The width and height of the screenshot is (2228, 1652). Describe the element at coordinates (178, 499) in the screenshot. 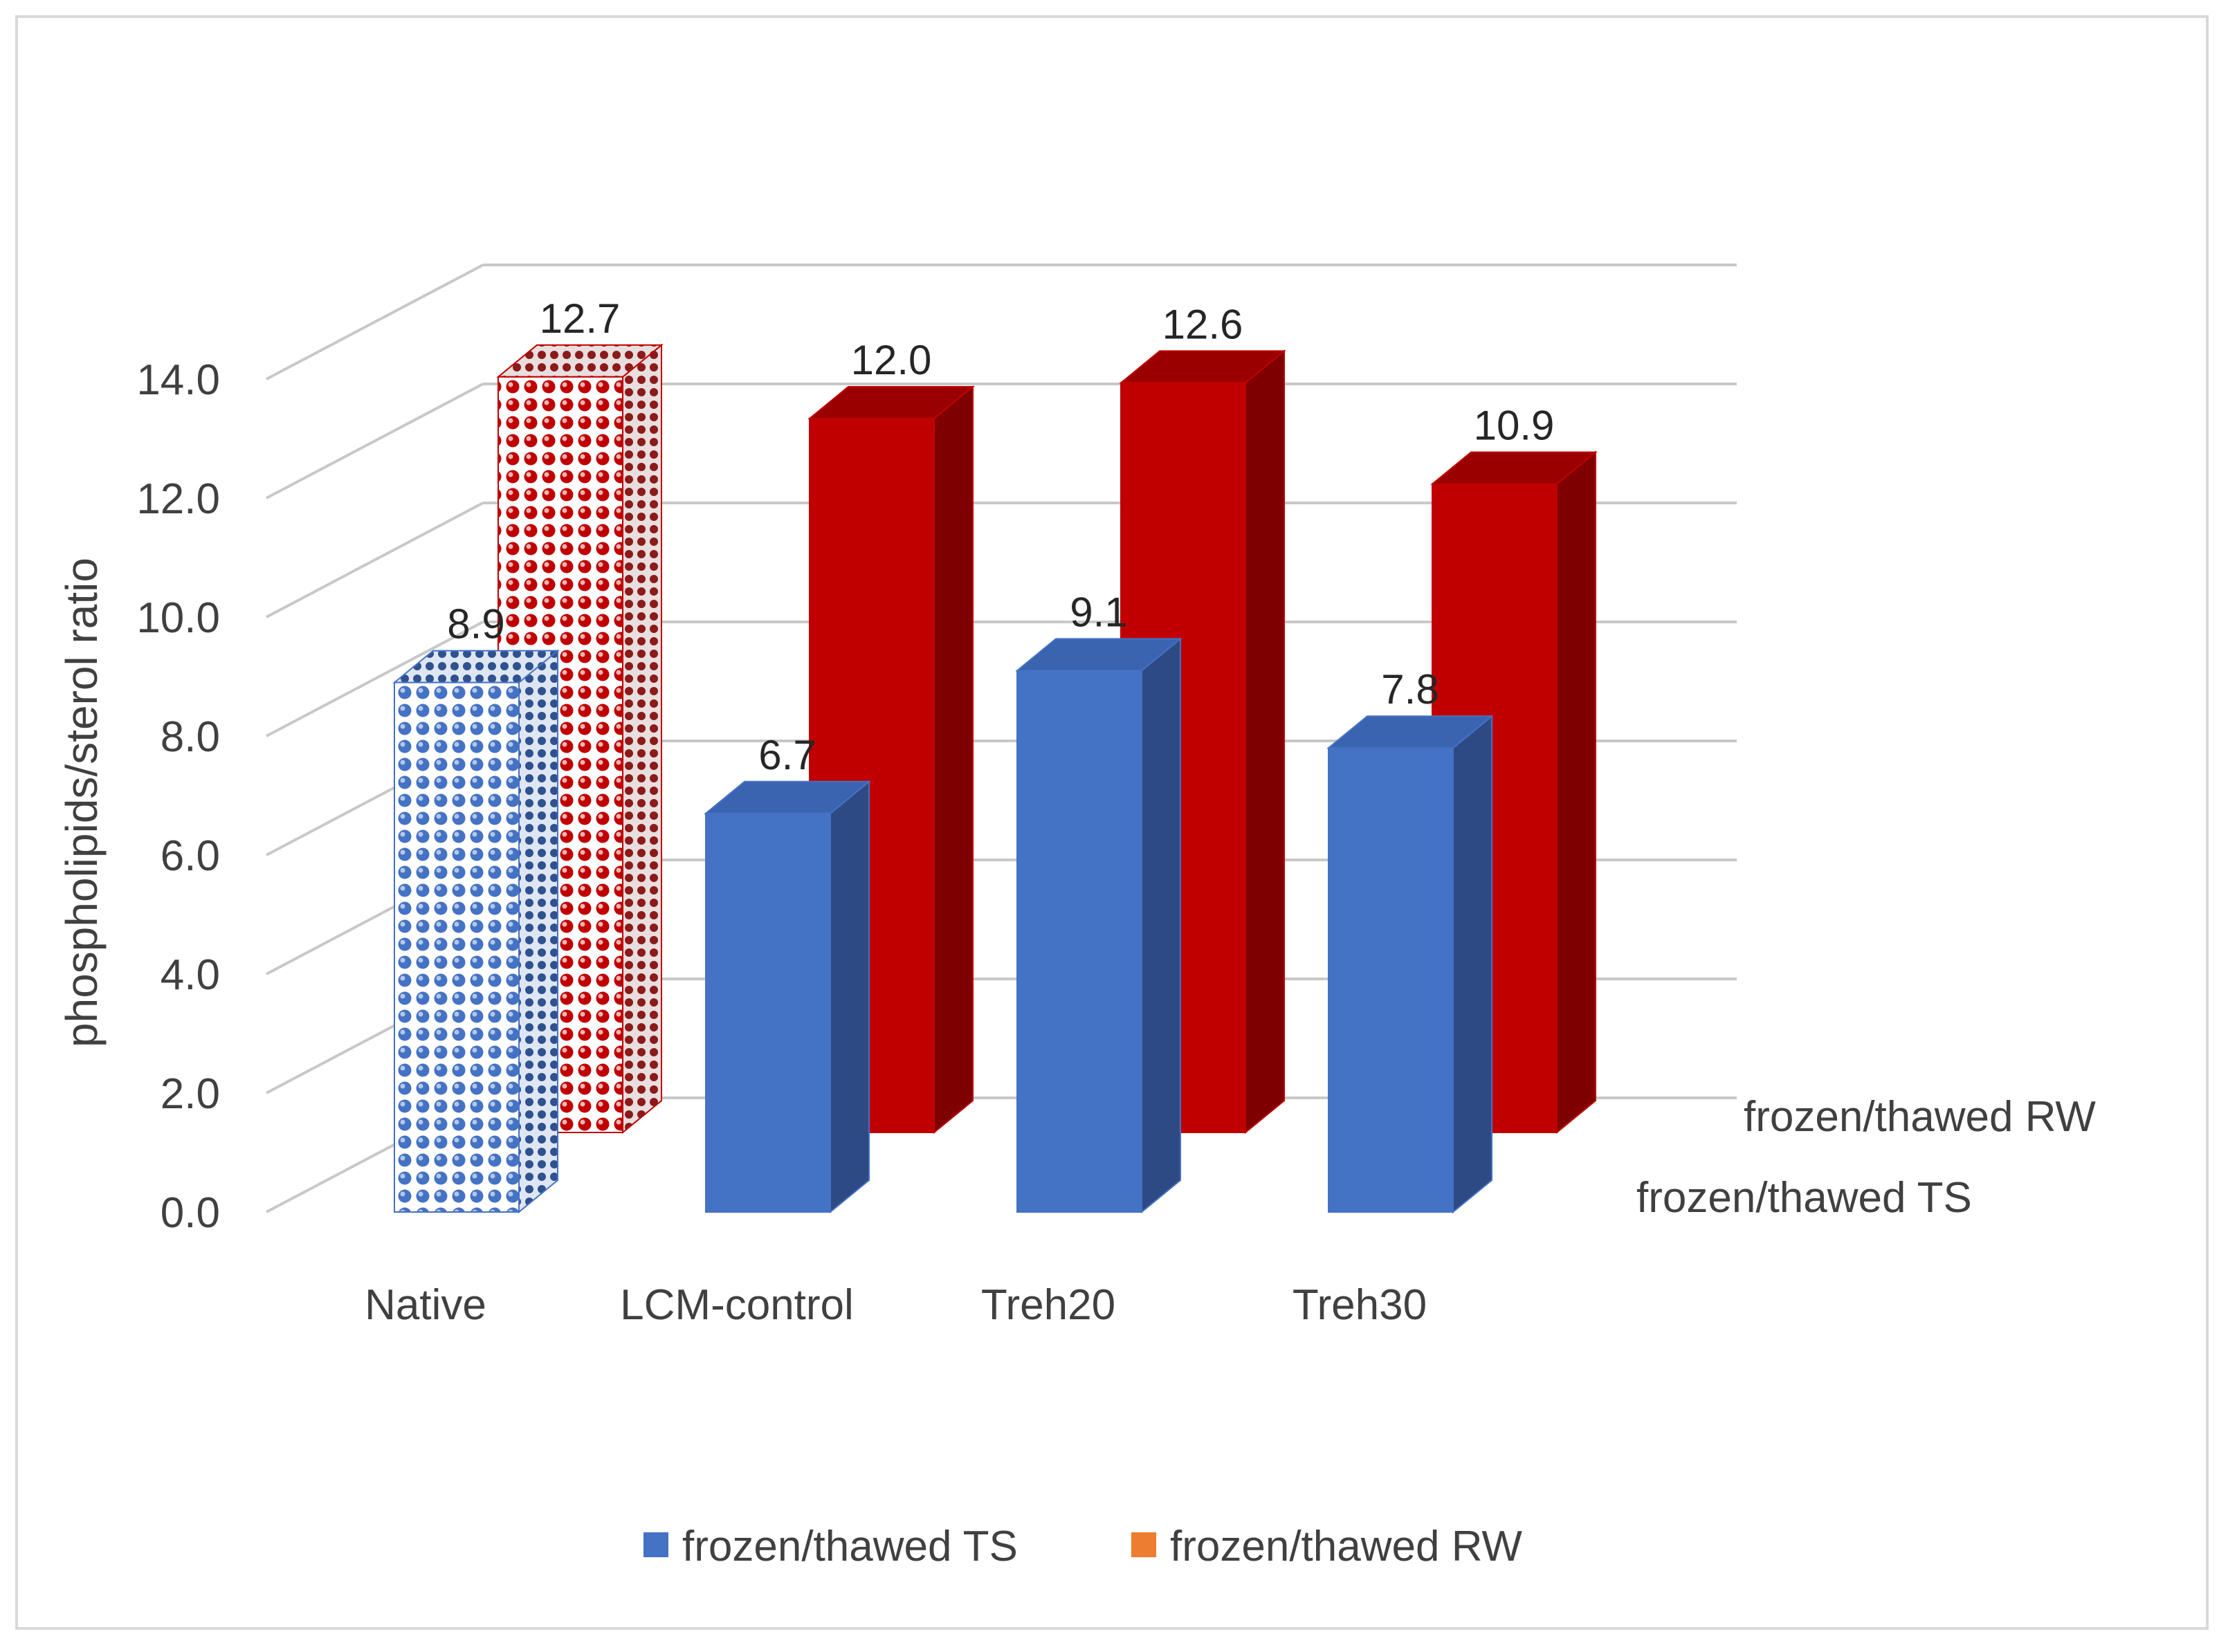

I see `ytick-label: 12.0` at that location.